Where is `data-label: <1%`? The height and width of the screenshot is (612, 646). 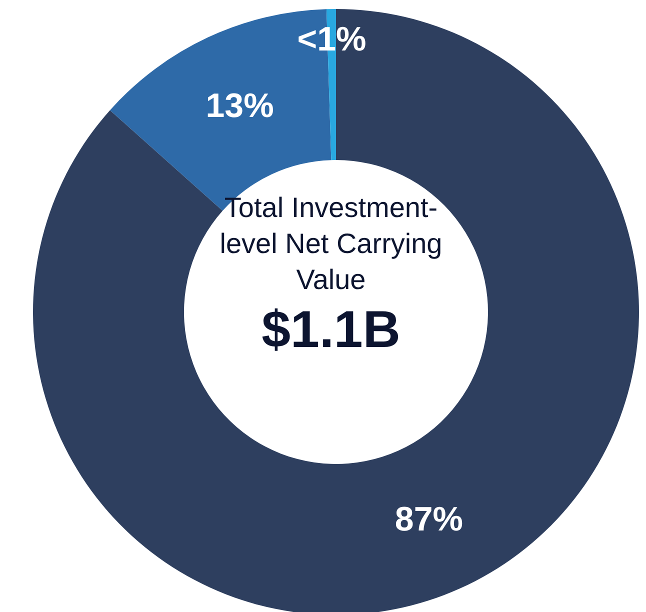
data-label: <1% is located at coordinates (331, 39).